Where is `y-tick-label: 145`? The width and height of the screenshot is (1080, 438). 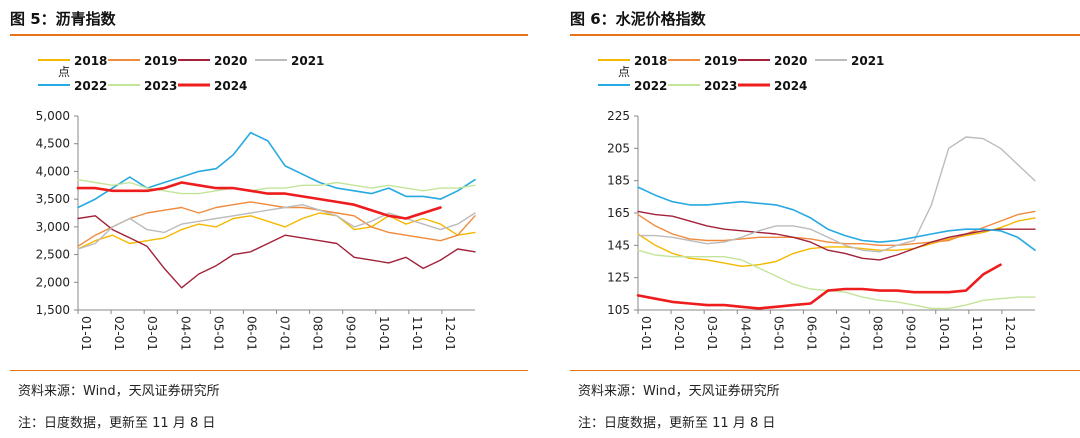
y-tick-label: 145 is located at coordinates (618, 245).